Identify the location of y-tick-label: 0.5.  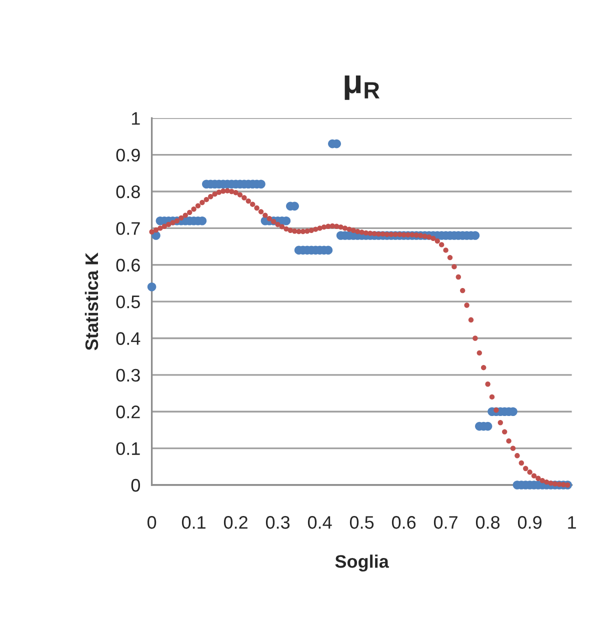
(128, 301).